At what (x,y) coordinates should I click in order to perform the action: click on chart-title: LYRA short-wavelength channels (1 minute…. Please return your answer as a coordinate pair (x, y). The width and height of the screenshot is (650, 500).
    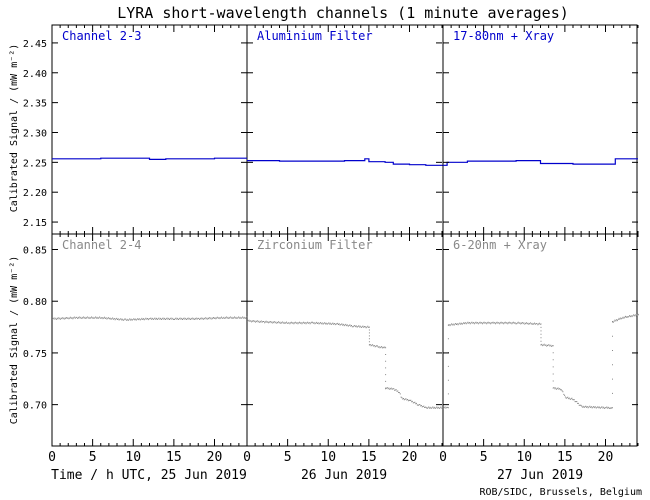
    Looking at the image, I should click on (343, 13).